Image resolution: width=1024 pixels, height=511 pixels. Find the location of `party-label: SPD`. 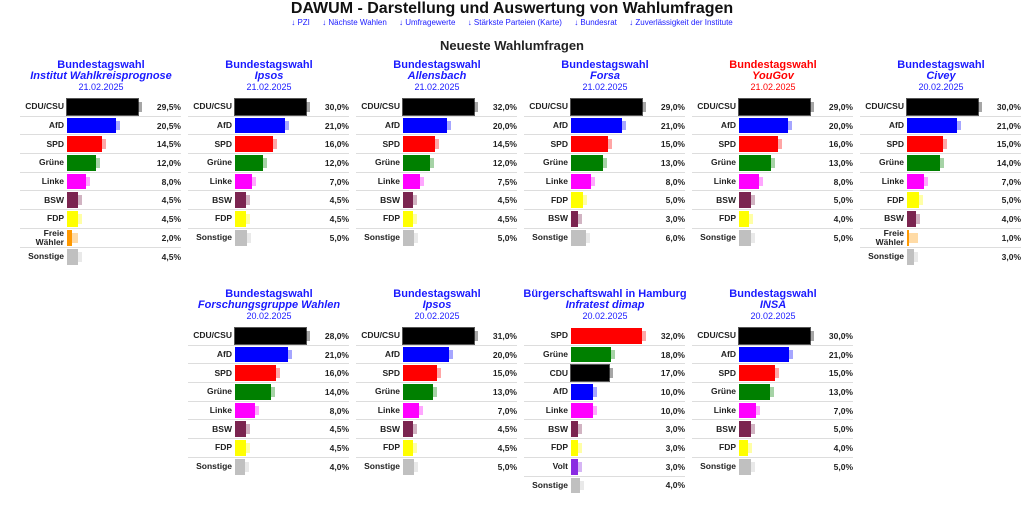

party-label: SPD is located at coordinates (547, 144).